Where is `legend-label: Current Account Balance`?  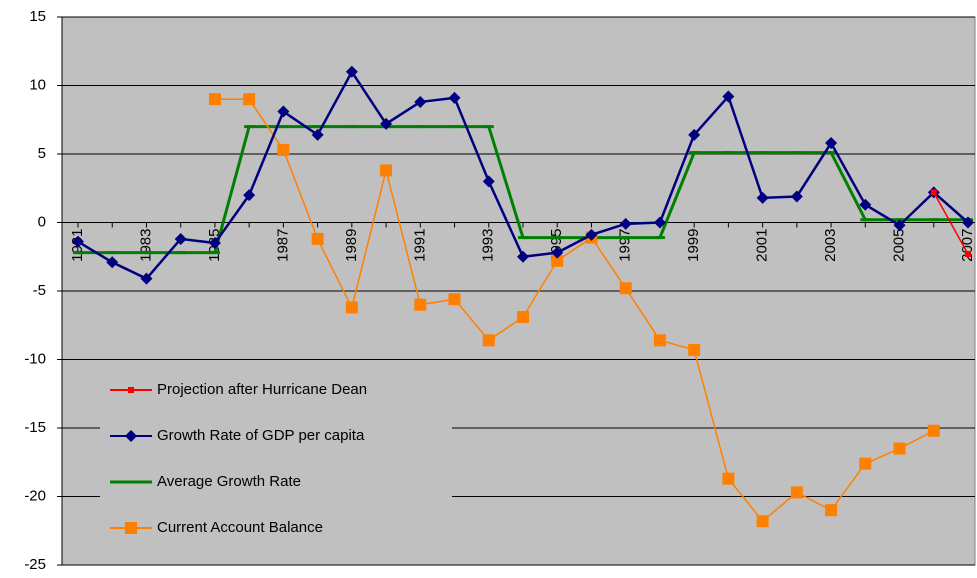 legend-label: Current Account Balance is located at coordinates (240, 527).